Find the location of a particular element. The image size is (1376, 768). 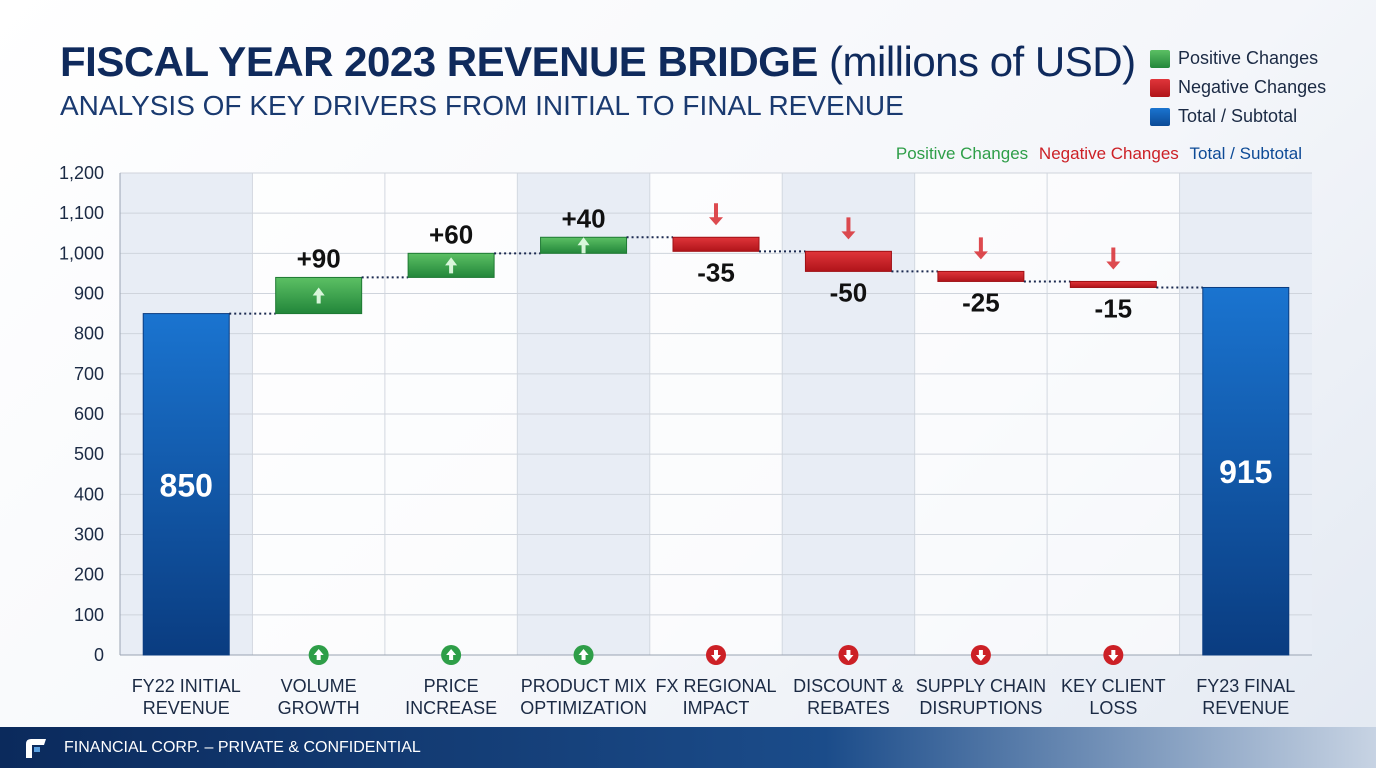

x-tick-label: KEY CLIENT is located at coordinates (1113, 686).